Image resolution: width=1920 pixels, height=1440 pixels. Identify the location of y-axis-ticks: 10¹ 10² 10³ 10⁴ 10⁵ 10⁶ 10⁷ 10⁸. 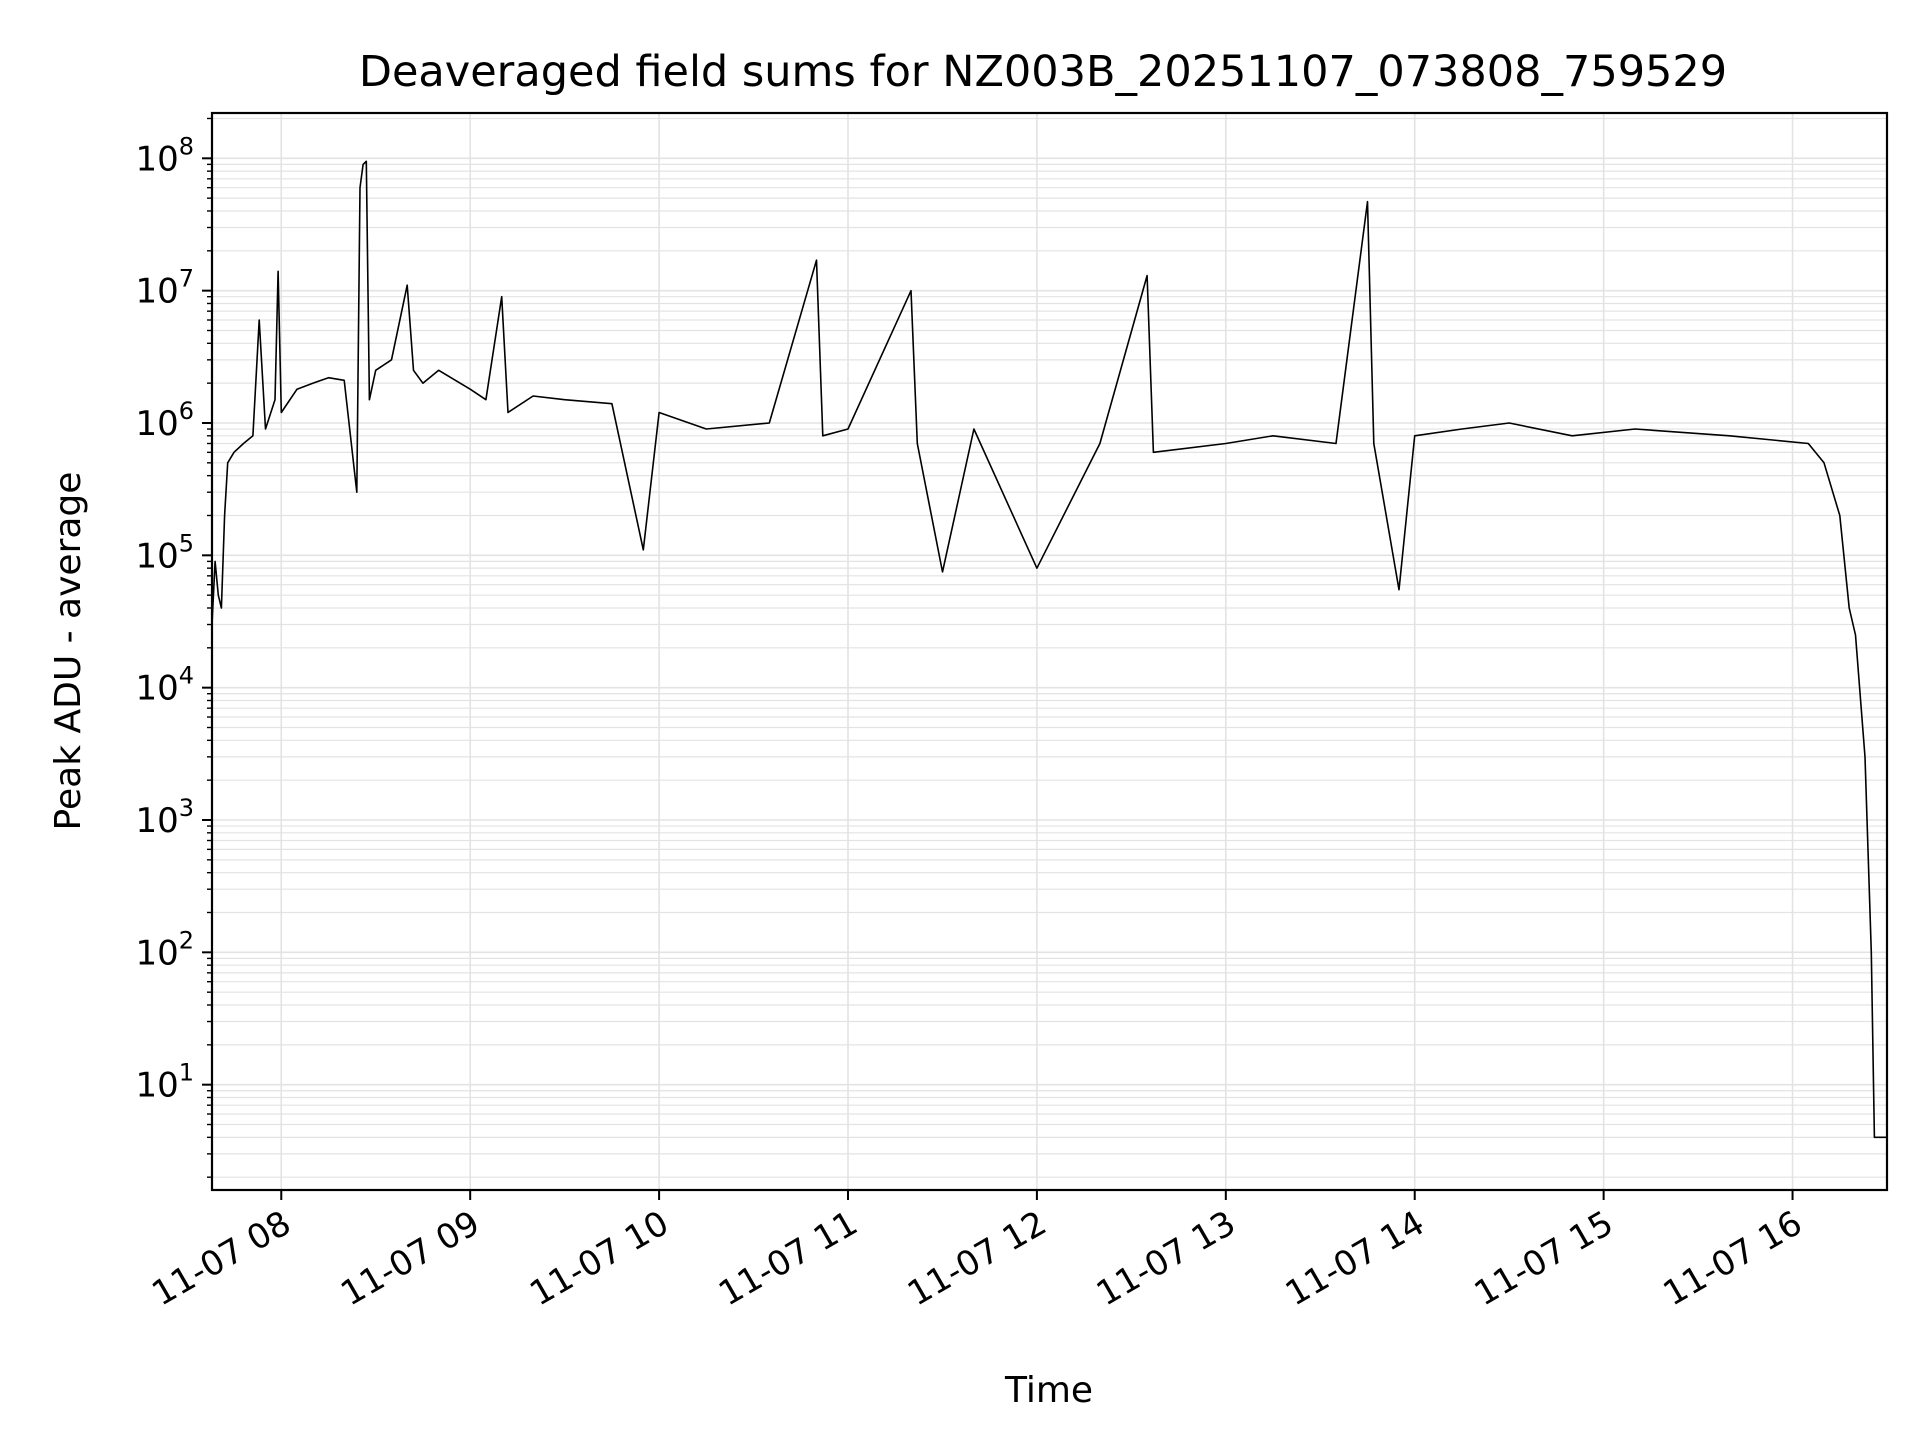
(173, 647).